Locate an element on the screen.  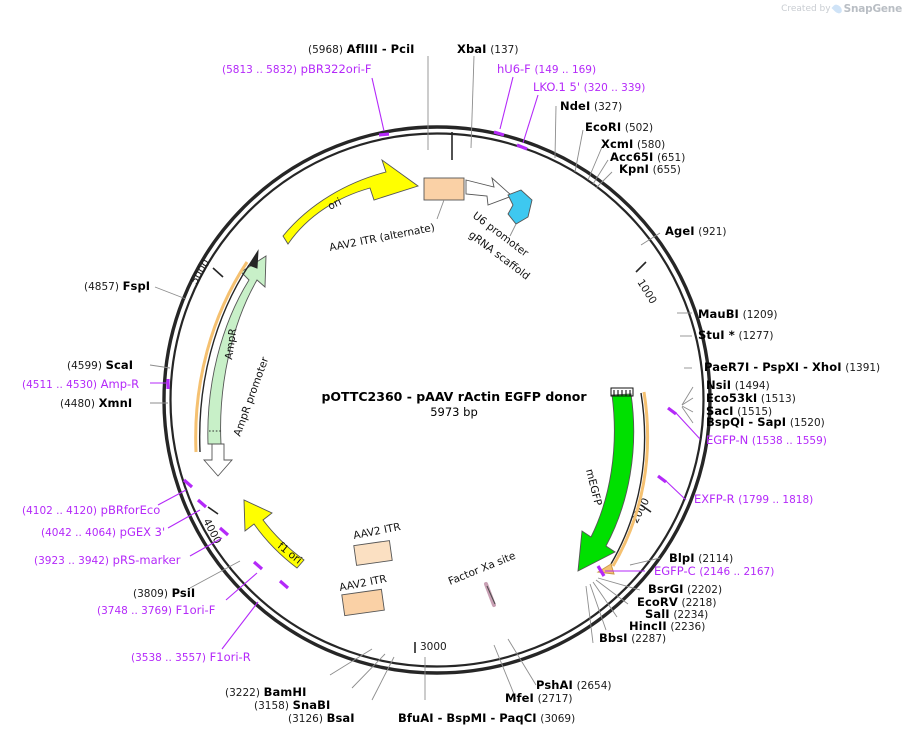
primer-name-f1ori-r: F1ori-R is located at coordinates (230, 657).